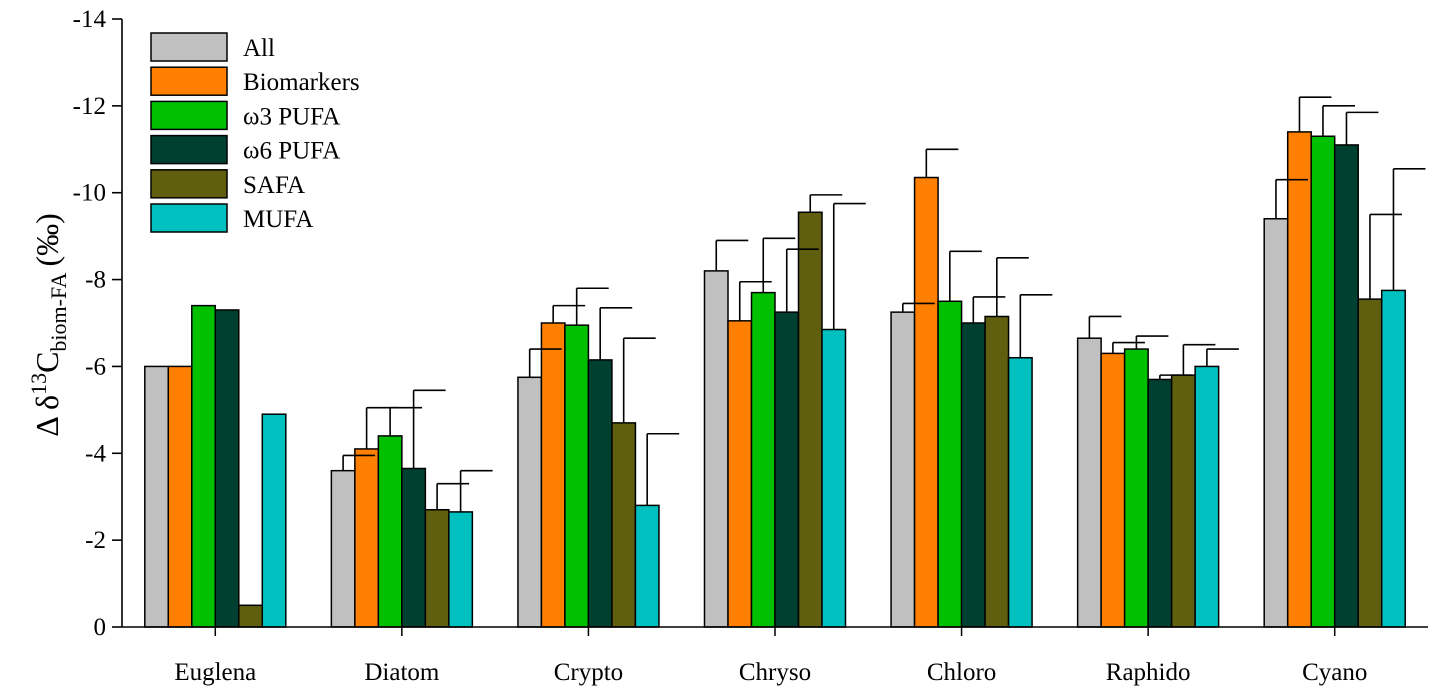  Describe the element at coordinates (89, 193) in the screenshot. I see `y-tick-label: -10` at that location.